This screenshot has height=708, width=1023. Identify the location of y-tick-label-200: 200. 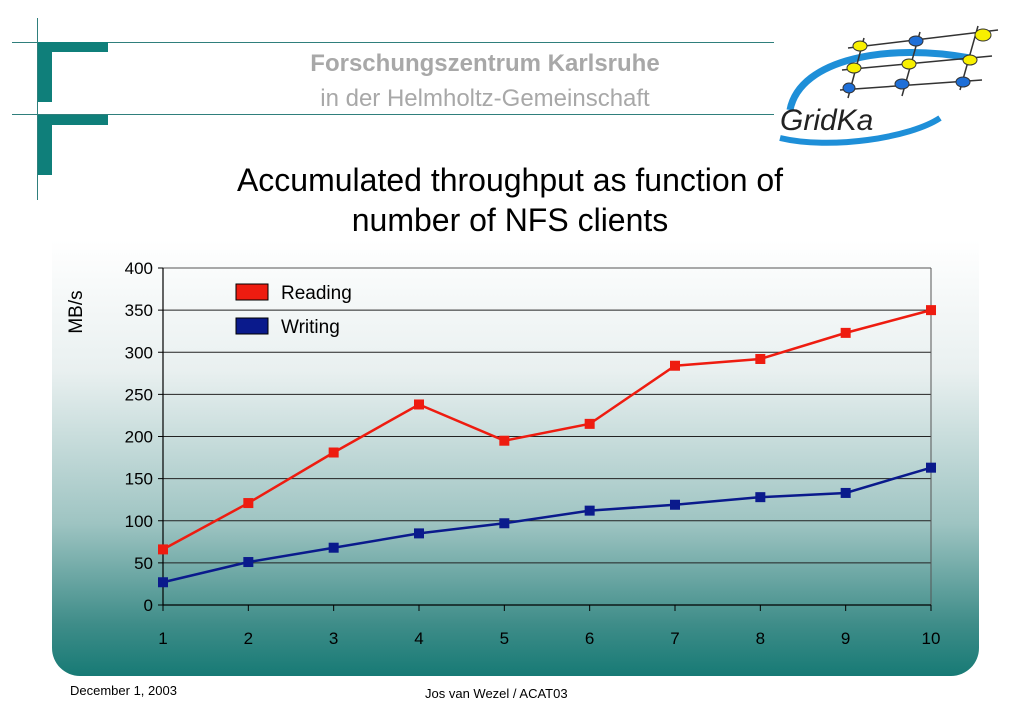
(139, 437).